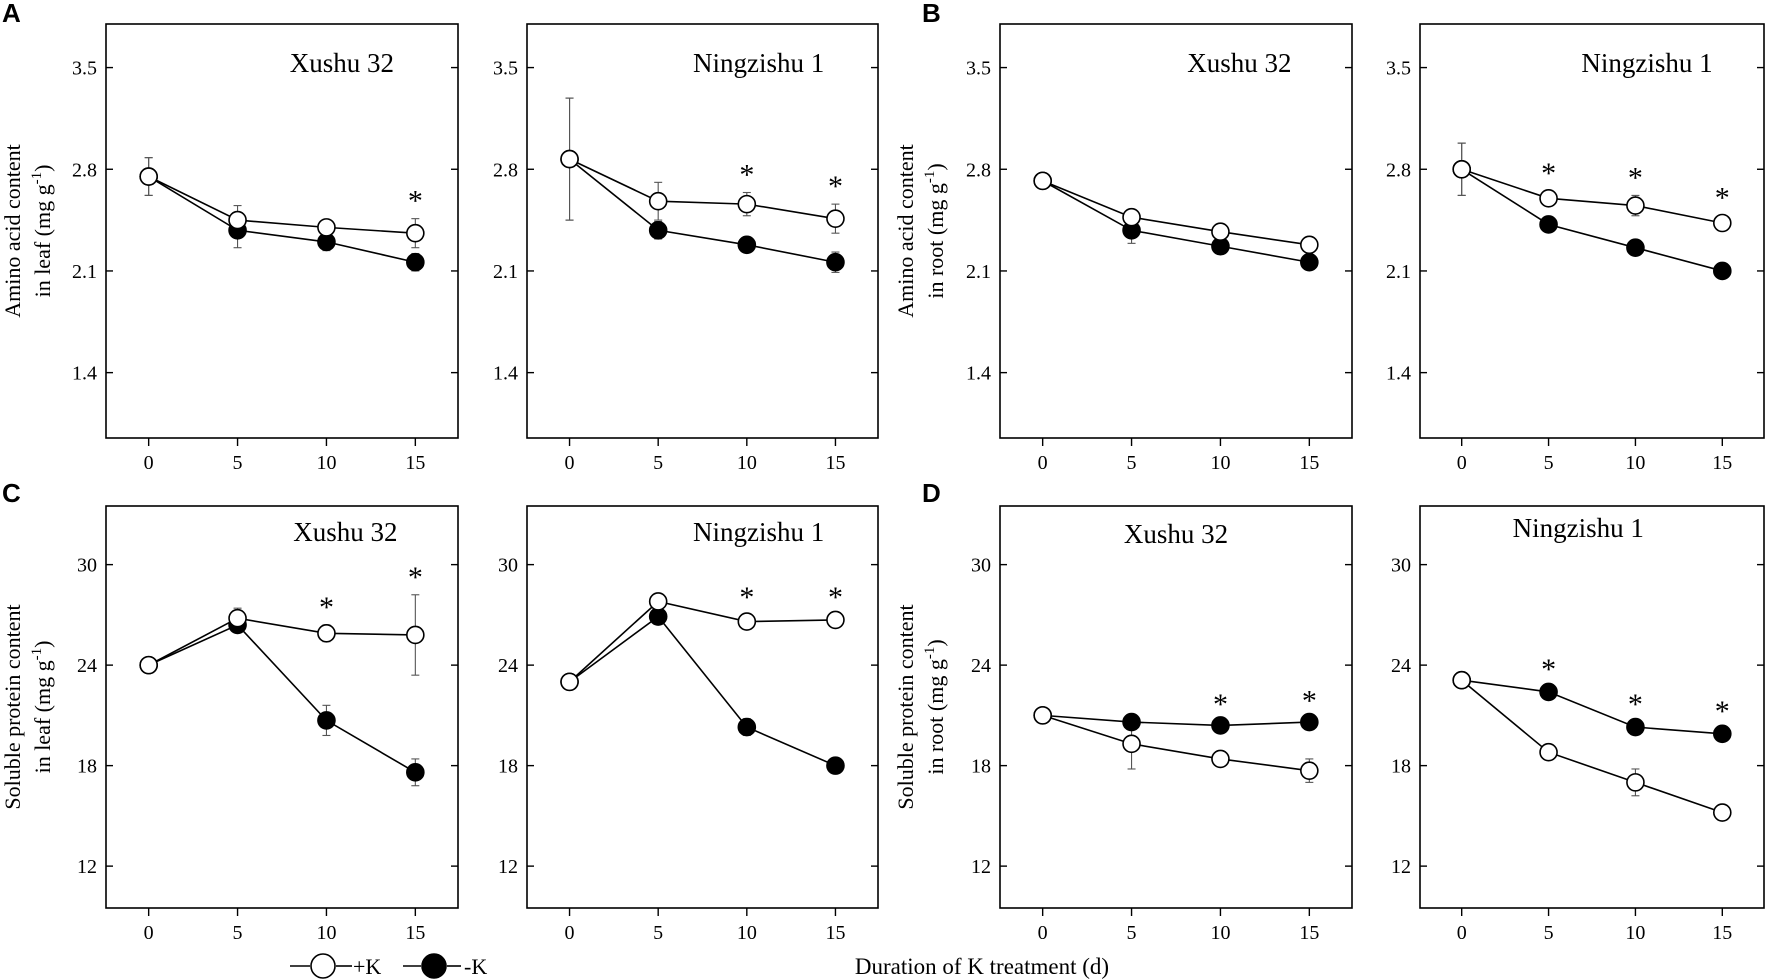 This screenshot has height=980, width=1772. Describe the element at coordinates (1578, 528) in the screenshot. I see `chart-title: Ningzishu 1` at that location.